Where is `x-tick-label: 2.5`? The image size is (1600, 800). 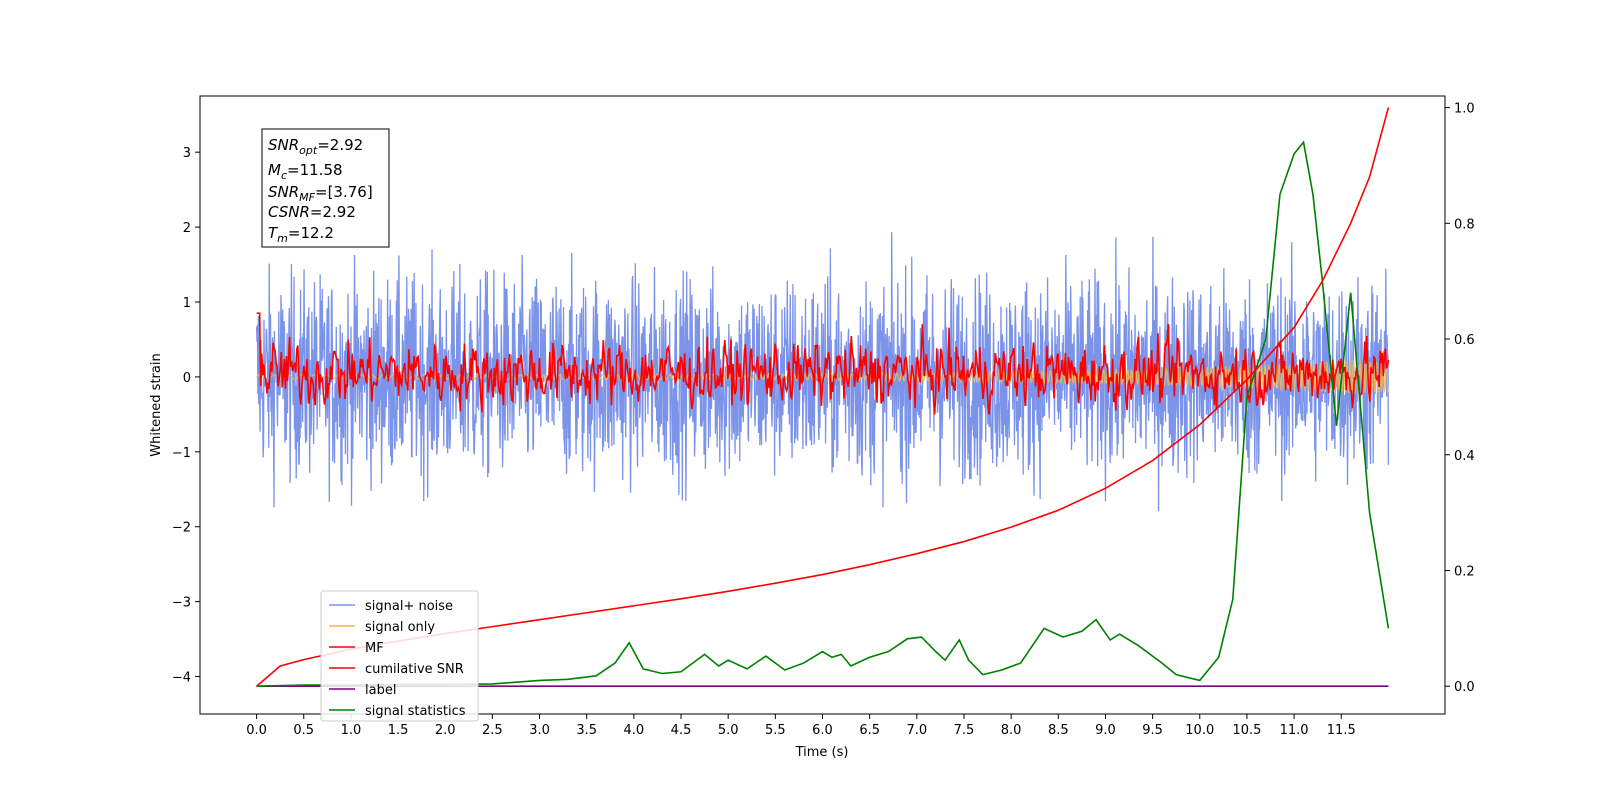
x-tick-label: 2.5 is located at coordinates (492, 730).